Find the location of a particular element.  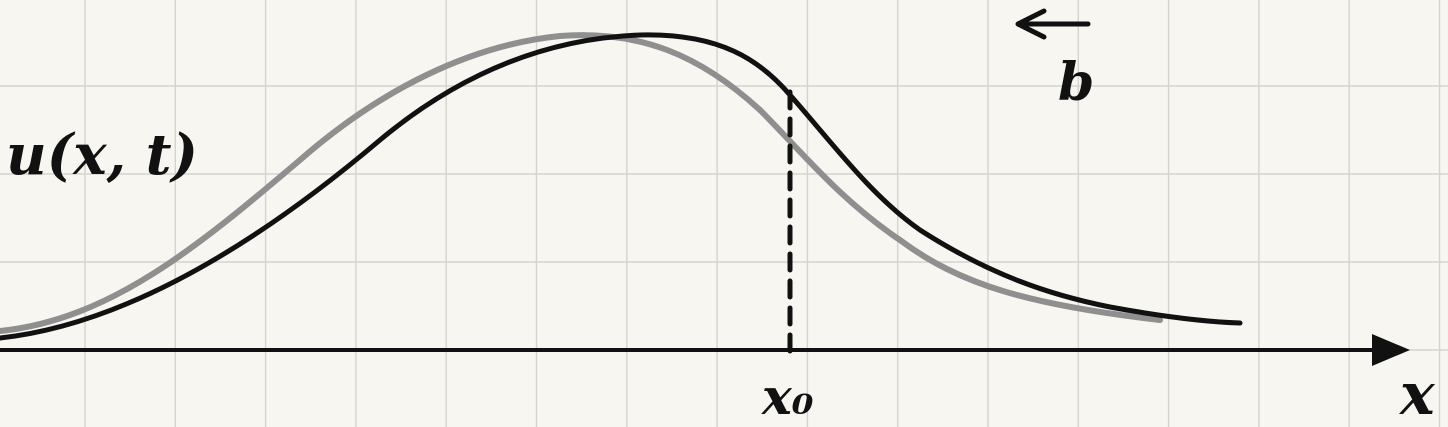

axis-label: x is located at coordinates (1417, 393).